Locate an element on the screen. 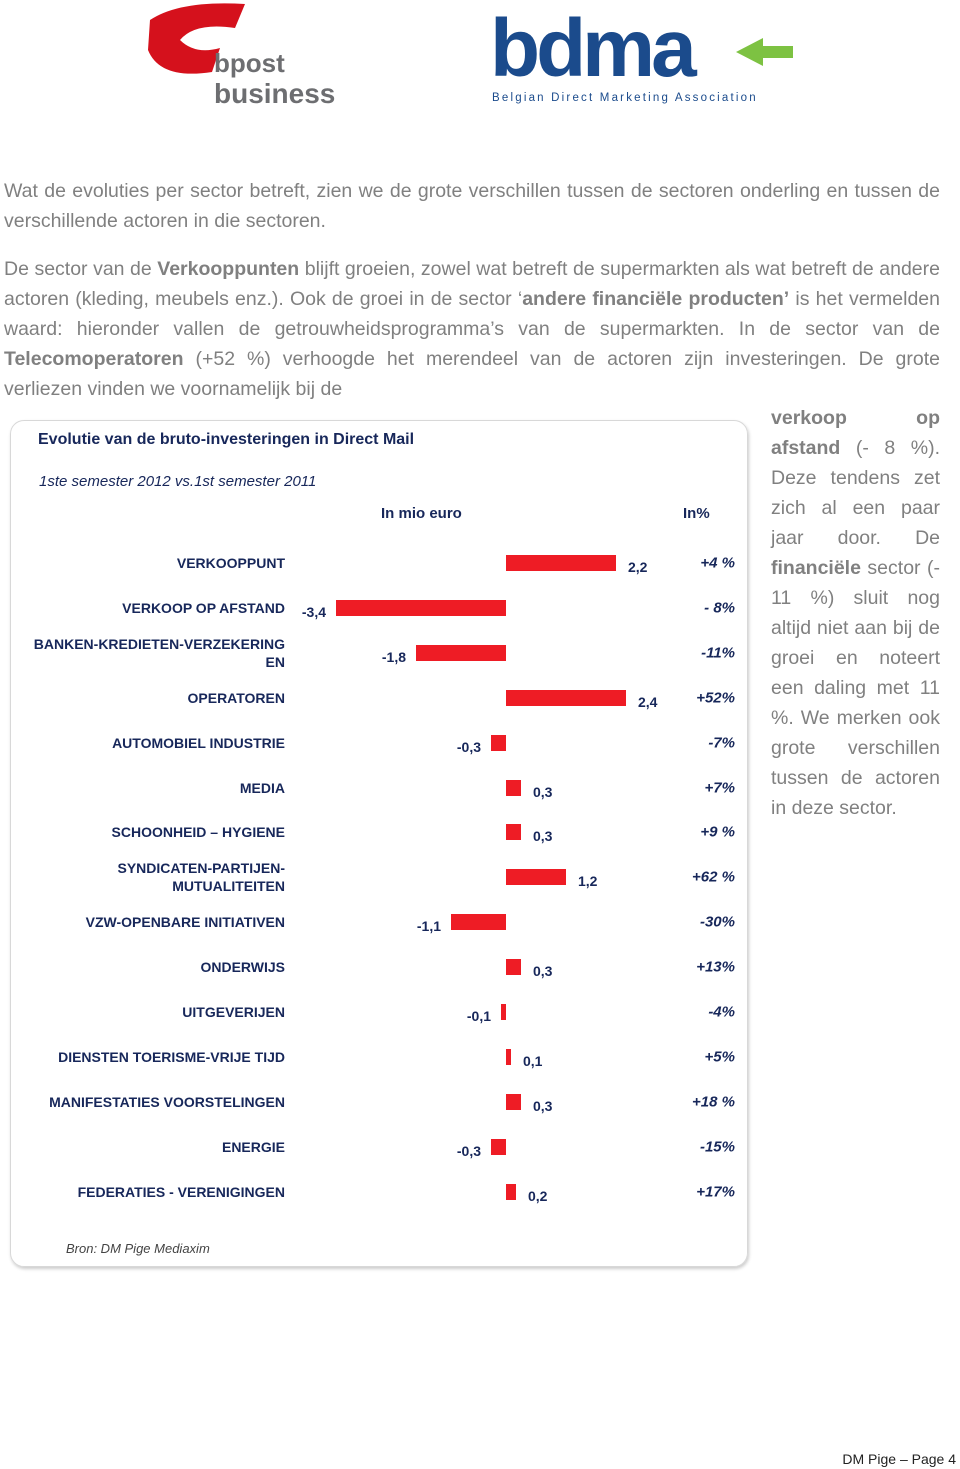 Image resolution: width=960 pixels, height=1469 pixels. percent-label: -15% is located at coordinates (717, 1147).